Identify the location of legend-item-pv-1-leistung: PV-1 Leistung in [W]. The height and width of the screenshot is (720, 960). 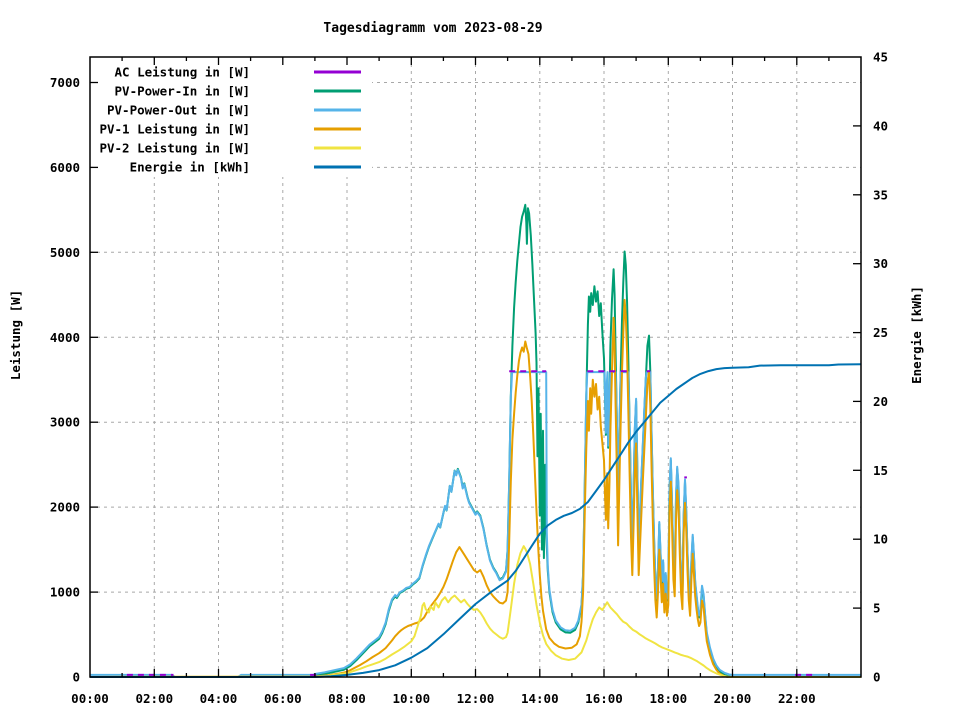
(230, 129).